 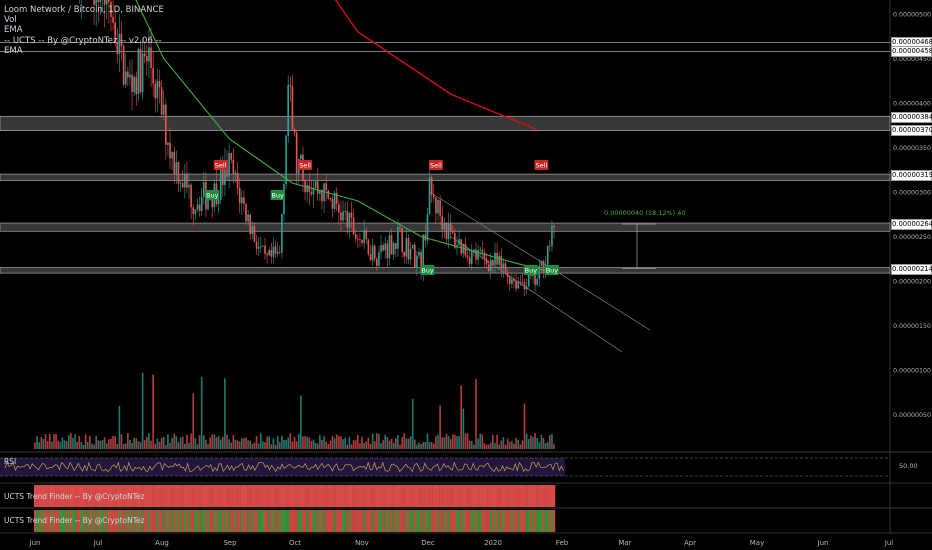 What do you see at coordinates (13, 30) in the screenshot?
I see `ema-label: EMA` at bounding box center [13, 30].